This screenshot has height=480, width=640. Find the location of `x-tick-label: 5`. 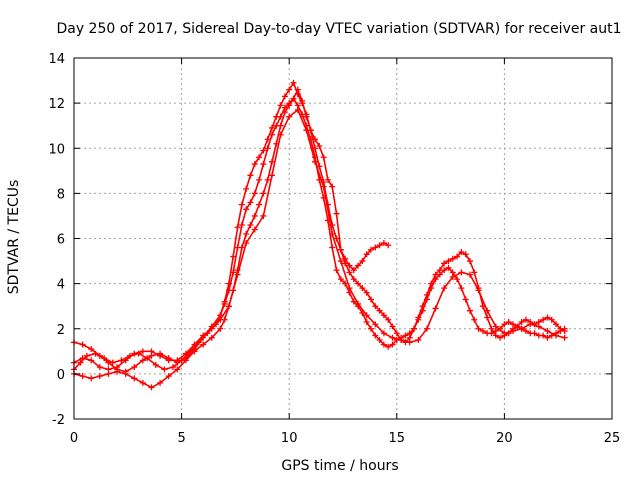

x-tick-label: 5 is located at coordinates (181, 438).